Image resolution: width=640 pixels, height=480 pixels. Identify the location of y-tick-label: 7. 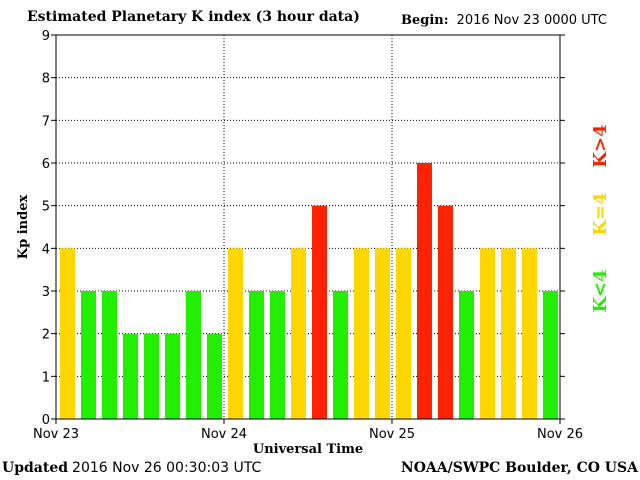
(46, 121).